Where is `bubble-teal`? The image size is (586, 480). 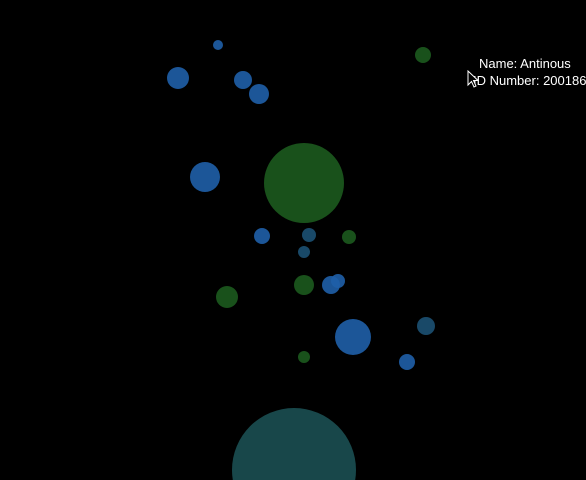 bubble-teal is located at coordinates (294, 444).